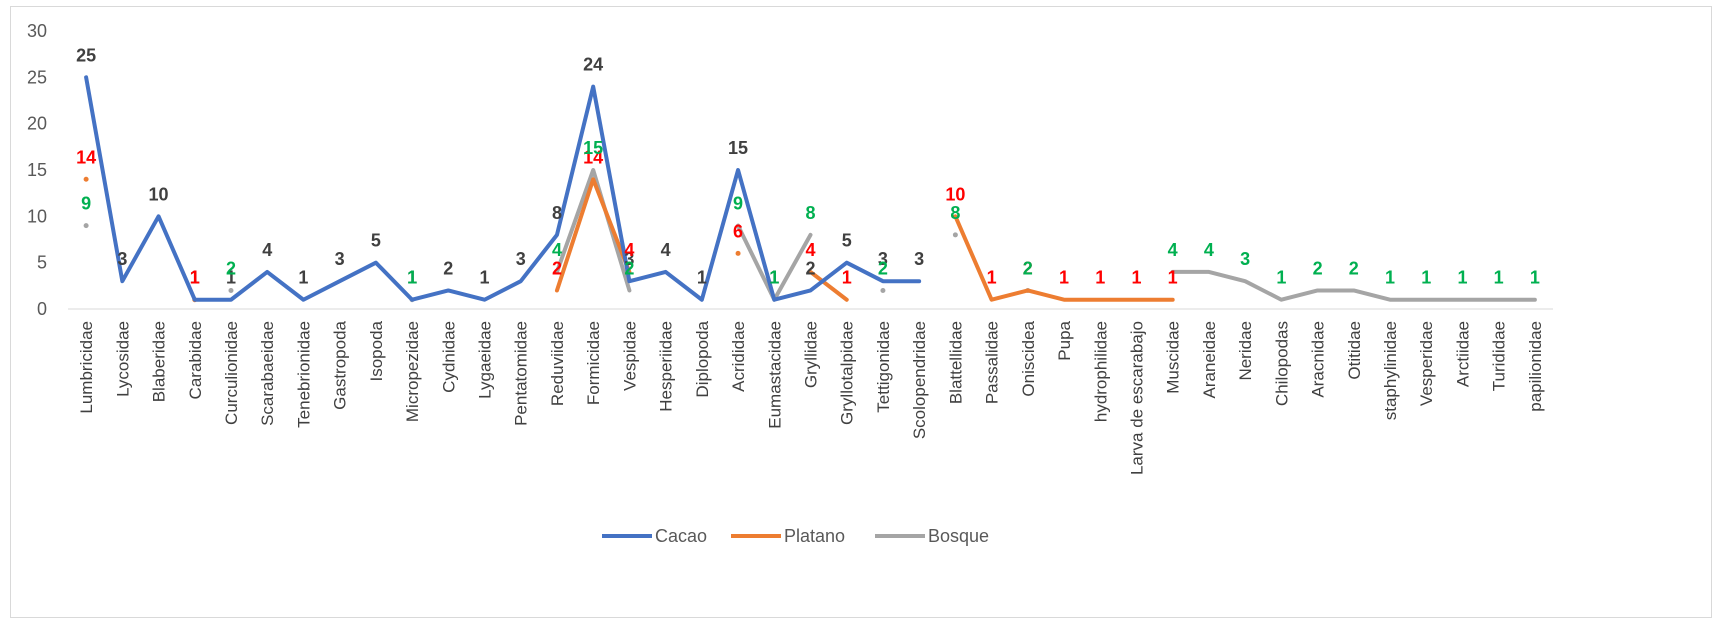 Image resolution: width=1723 pixels, height=629 pixels. What do you see at coordinates (42, 309) in the screenshot?
I see `y-tick-label: 0` at bounding box center [42, 309].